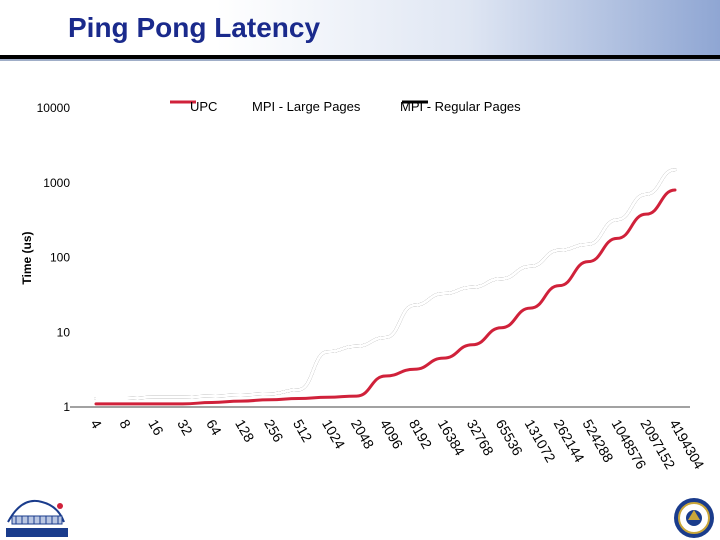  I want to click on header-band, so click(360, 29).